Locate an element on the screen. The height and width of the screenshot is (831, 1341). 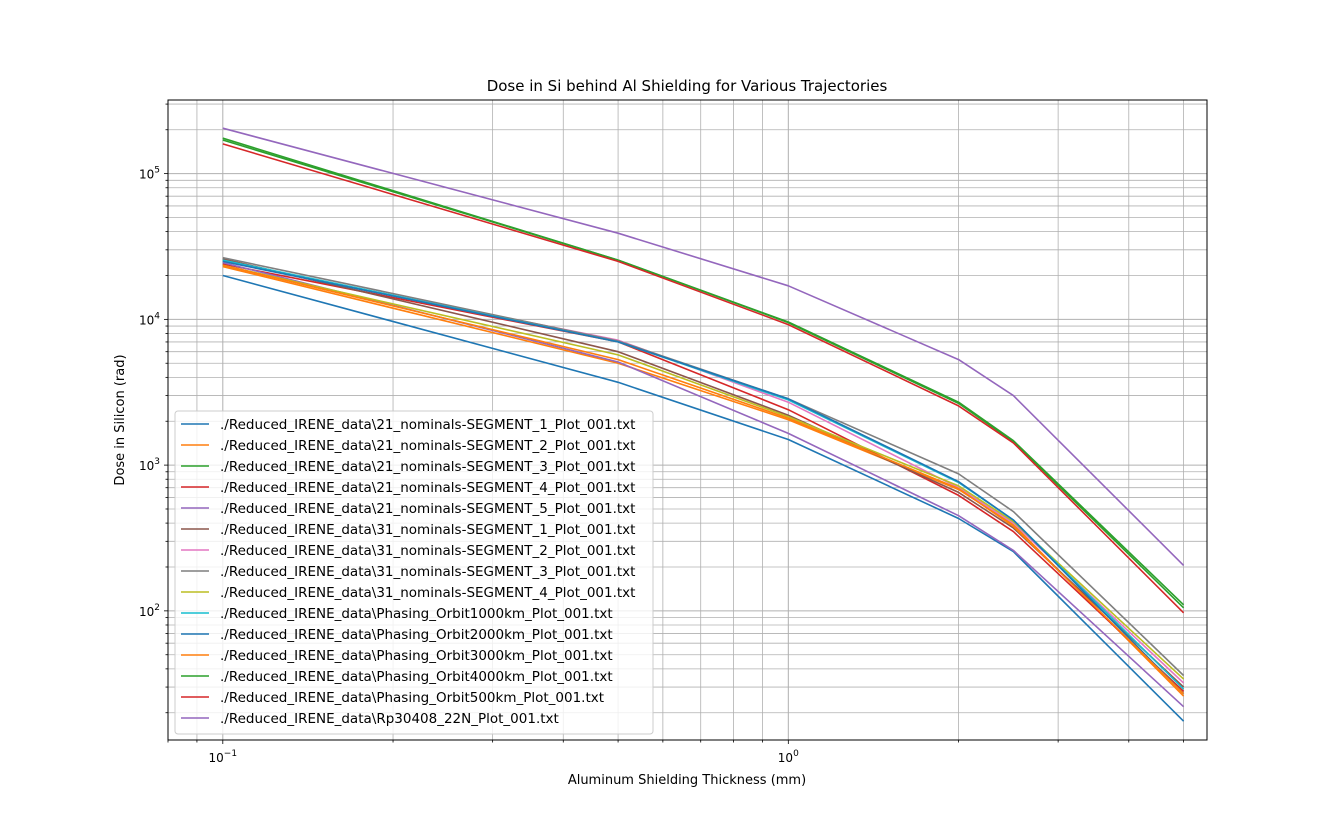
legend-box is located at coordinates (414, 572).